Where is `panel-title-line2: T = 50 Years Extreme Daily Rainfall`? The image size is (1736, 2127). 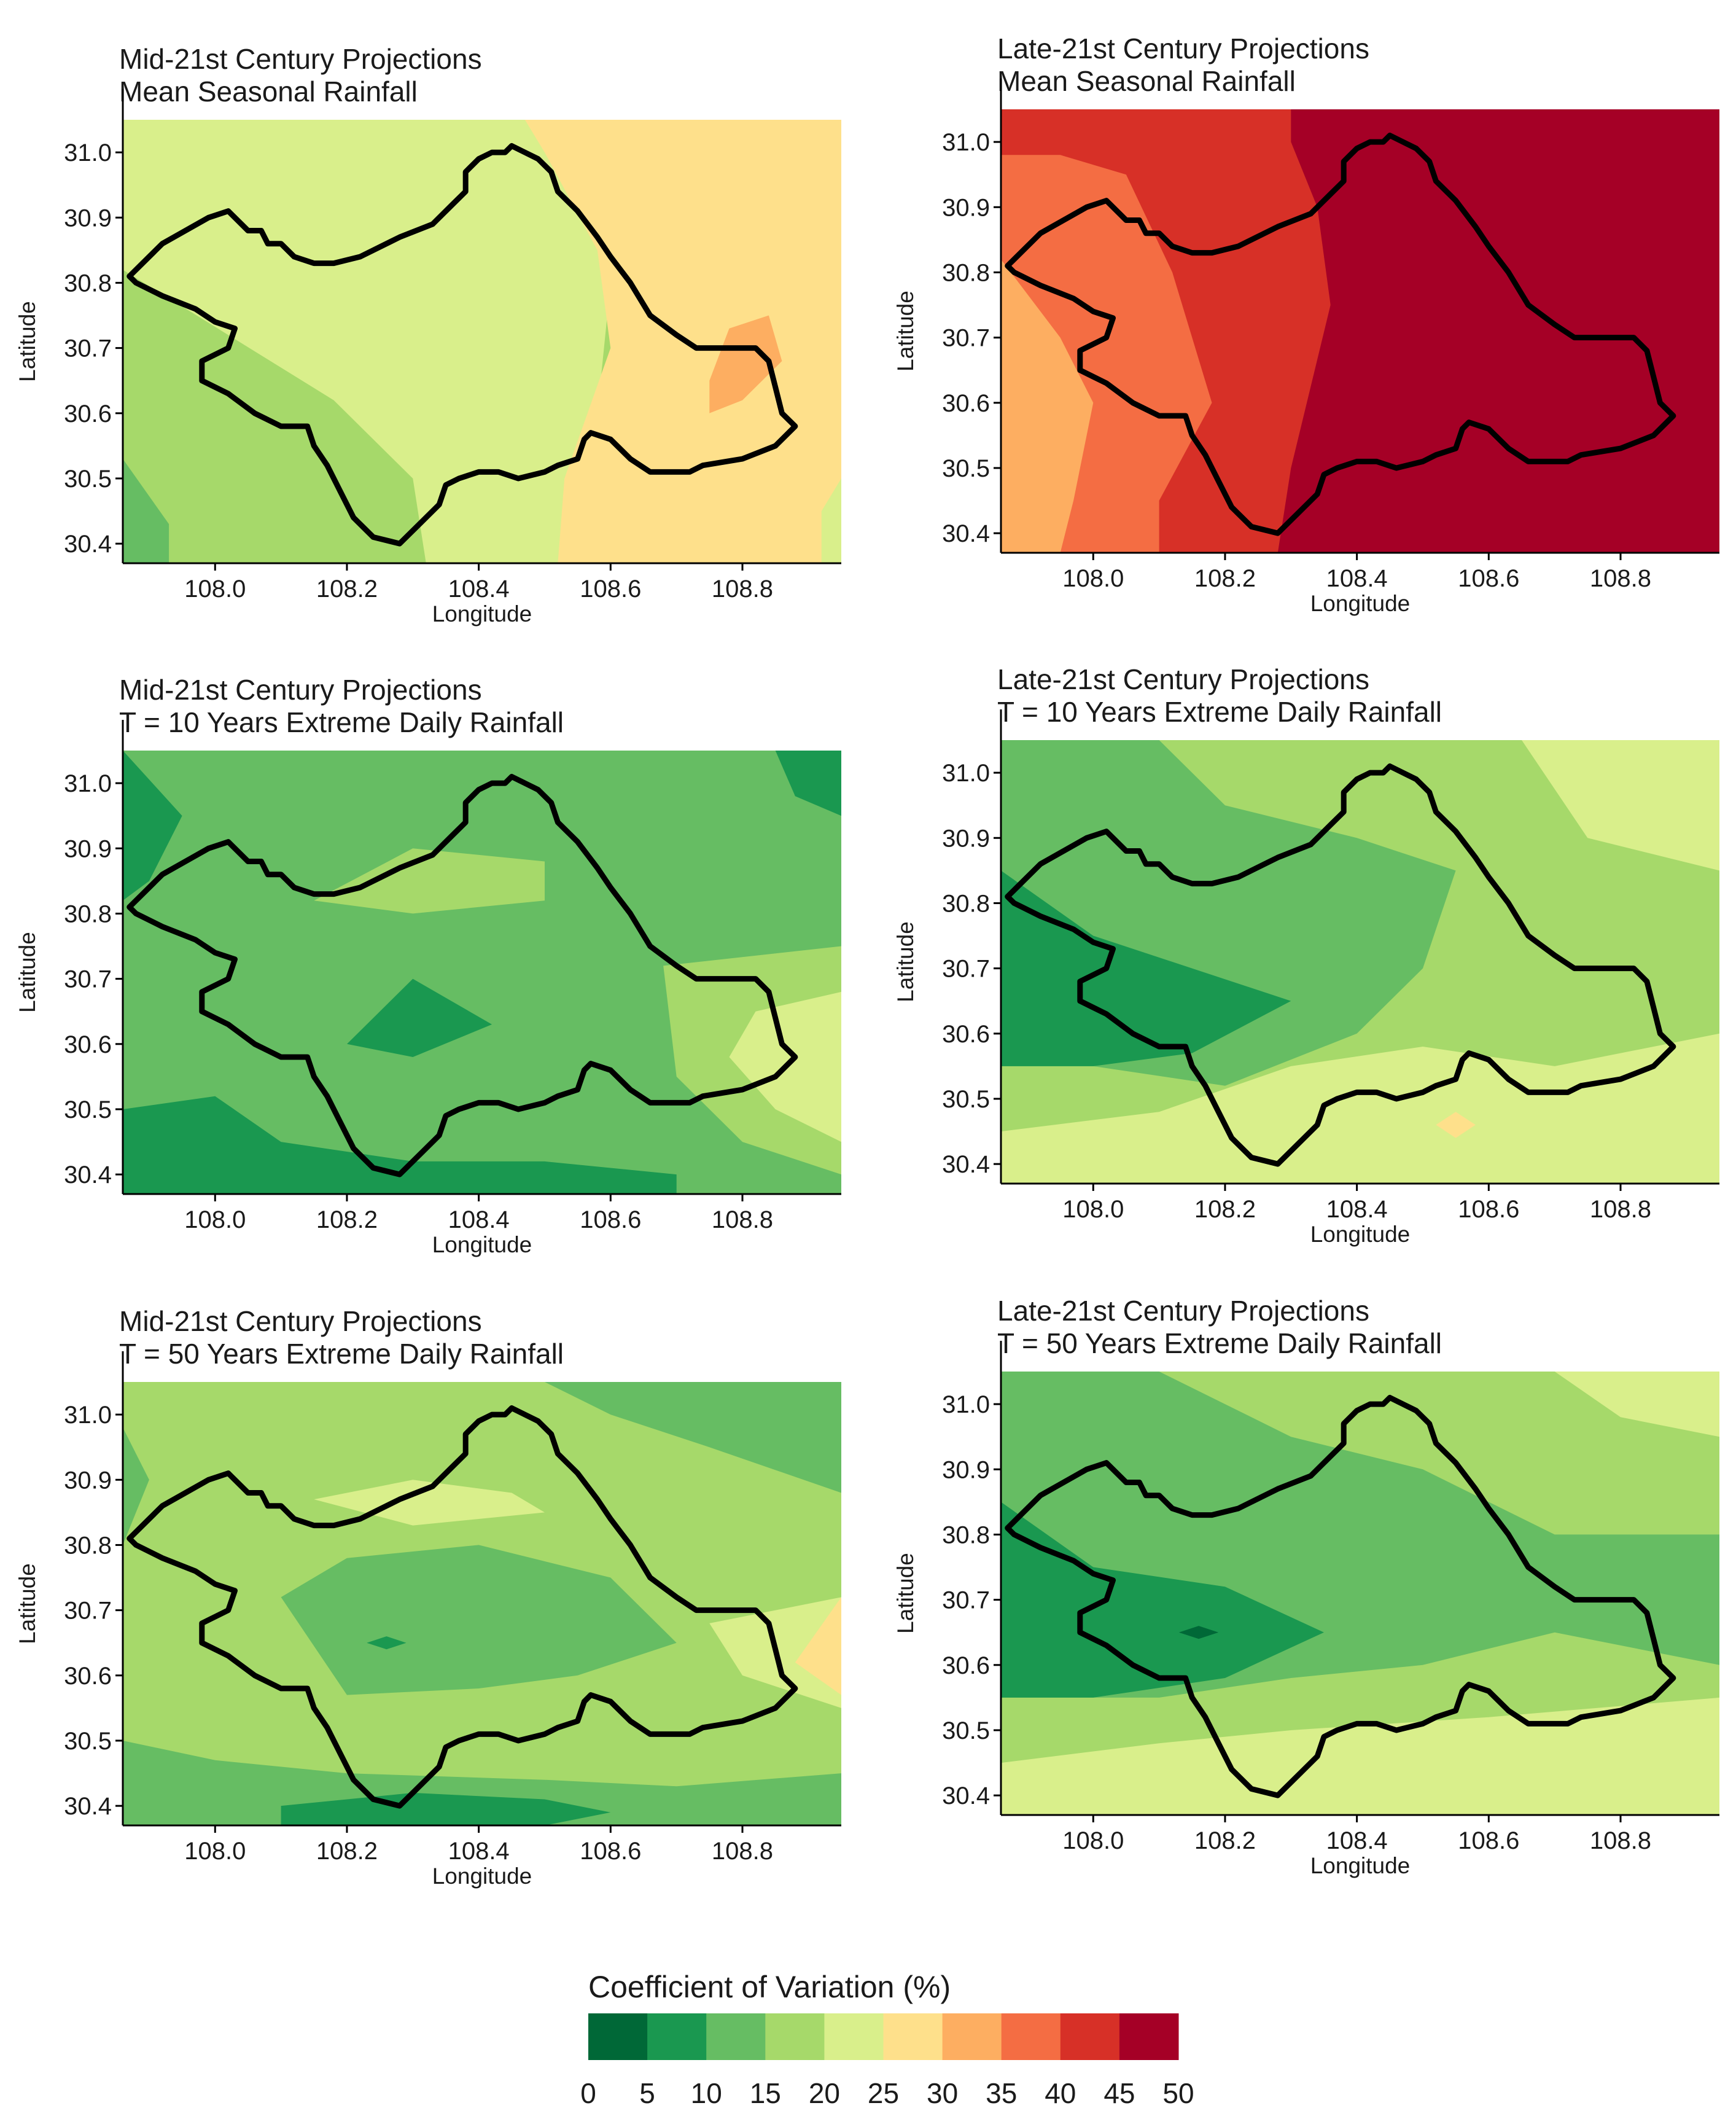
panel-title-line2: T = 50 Years Extreme Daily Rainfall is located at coordinates (341, 1354).